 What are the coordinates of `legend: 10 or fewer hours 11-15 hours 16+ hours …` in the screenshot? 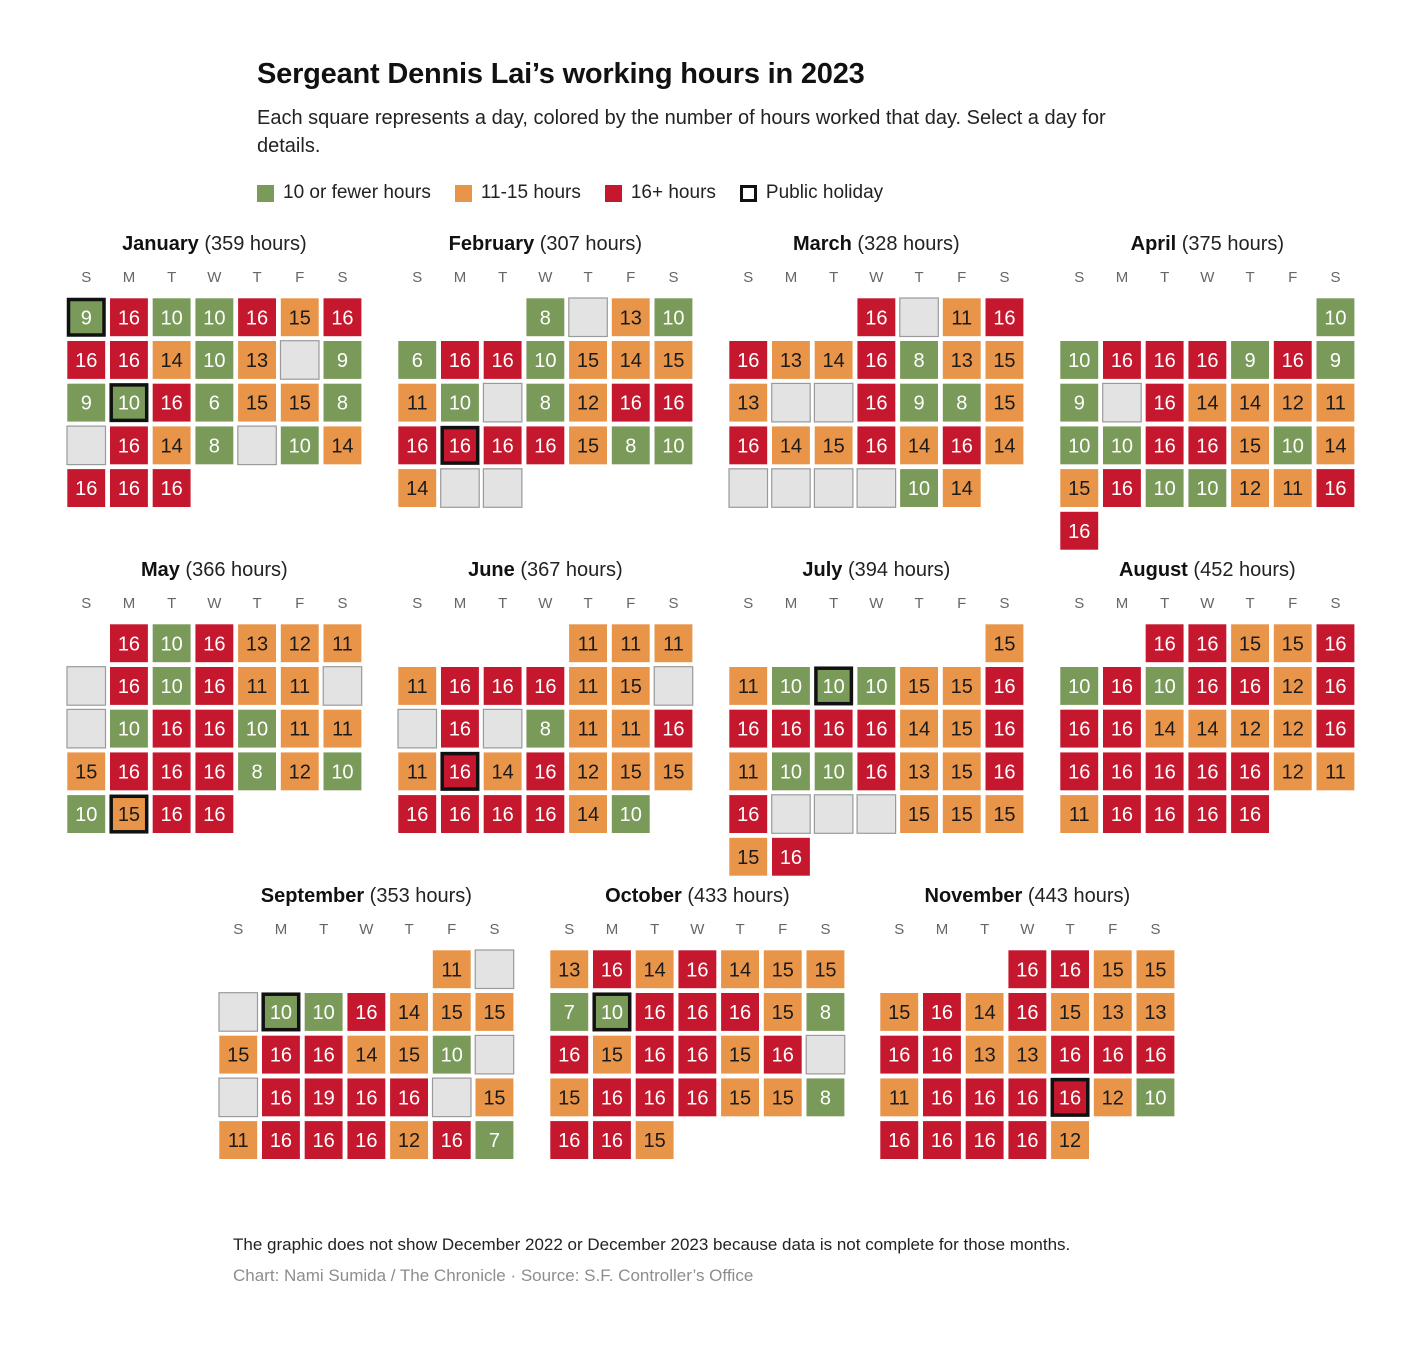 It's located at (582, 193).